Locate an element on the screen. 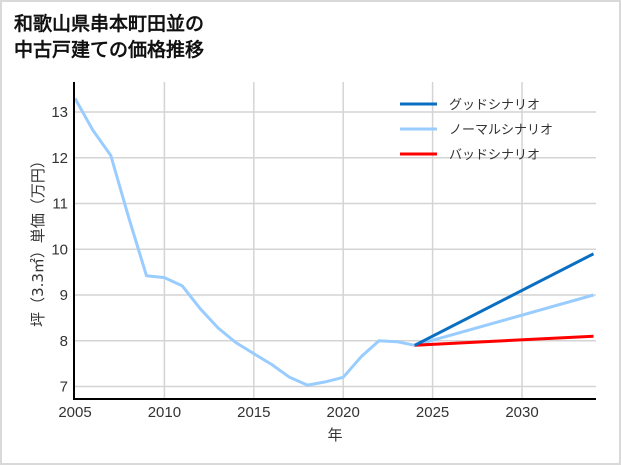 This screenshot has width=621, height=465. legend-label: ノーマルシナリオ is located at coordinates (501, 130).